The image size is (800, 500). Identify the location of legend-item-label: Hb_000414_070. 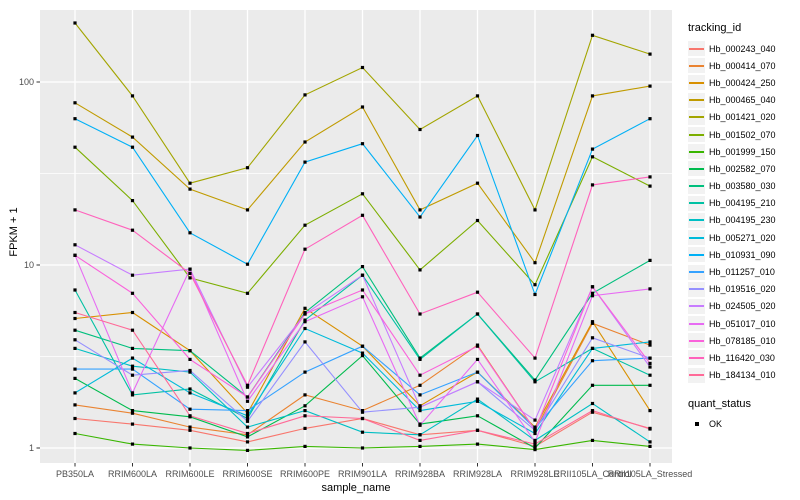
(742, 65).